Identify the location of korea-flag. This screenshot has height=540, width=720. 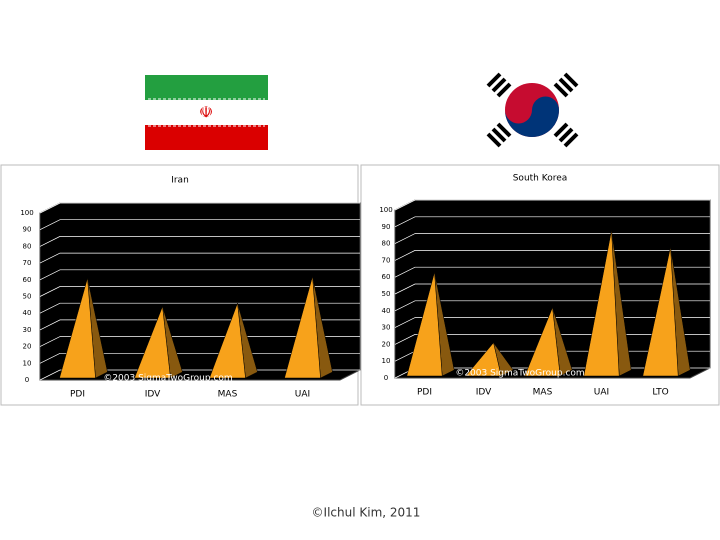
(532, 110).